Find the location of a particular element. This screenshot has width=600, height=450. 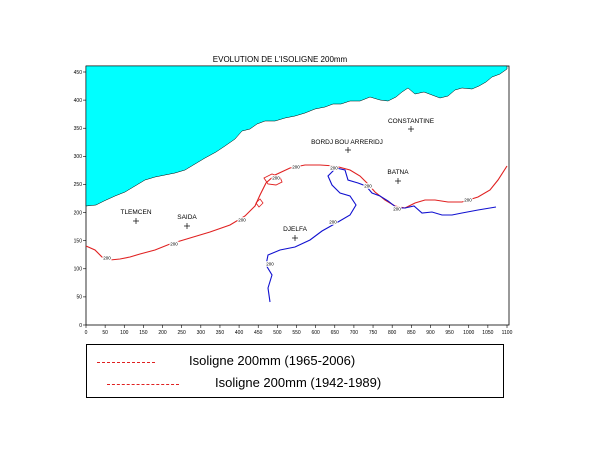

x-tick-label: 200 is located at coordinates (162, 333).